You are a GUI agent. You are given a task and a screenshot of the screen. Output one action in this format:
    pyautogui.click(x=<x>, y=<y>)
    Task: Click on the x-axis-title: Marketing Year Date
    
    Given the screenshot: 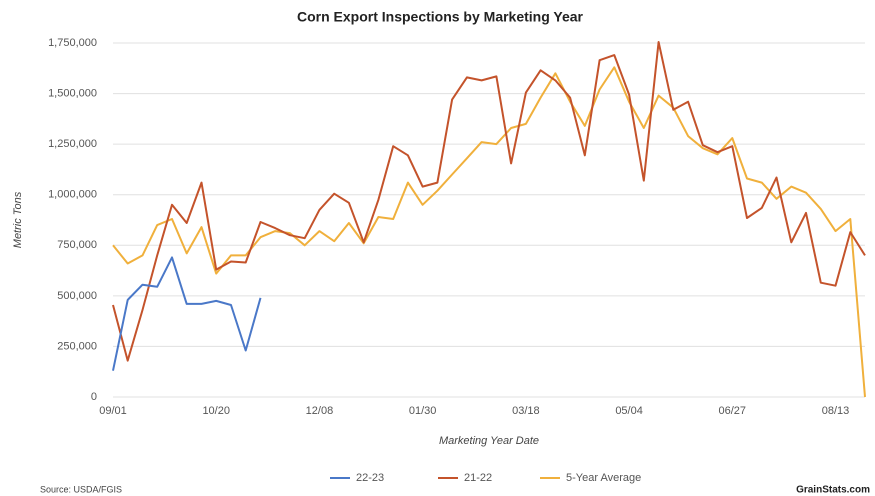 What is the action you would take?
    pyautogui.click(x=489, y=441)
    